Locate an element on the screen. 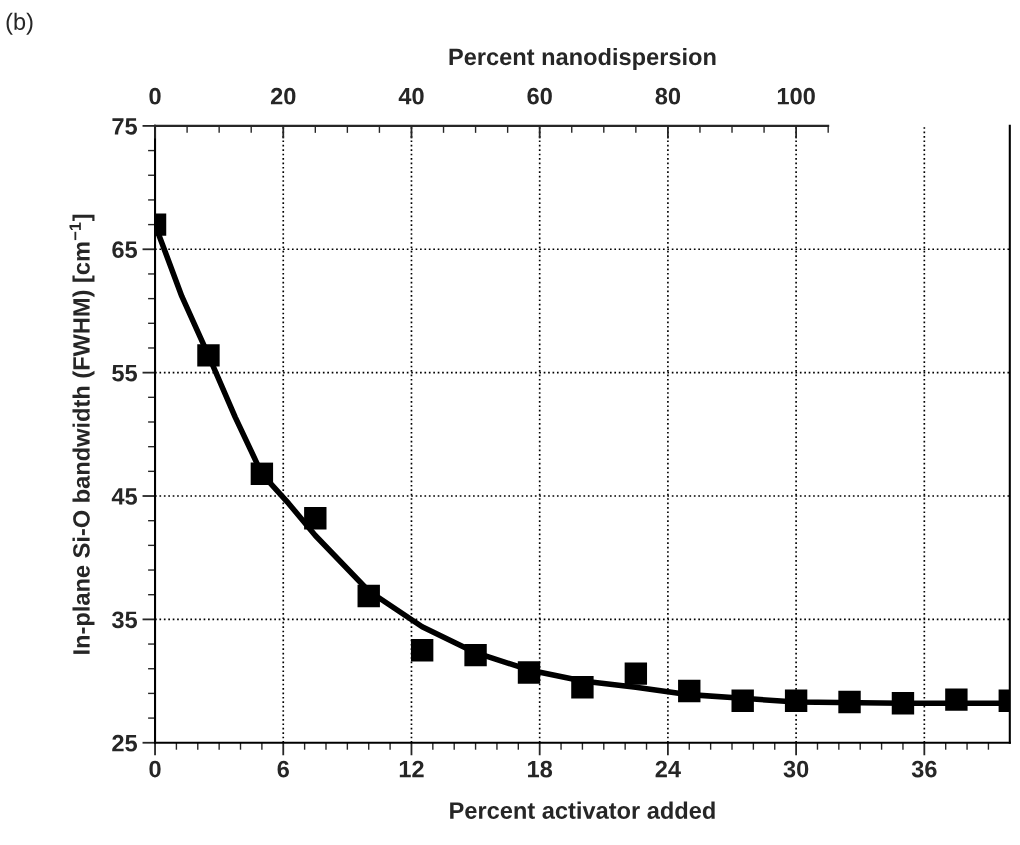 Image resolution: width=1020 pixels, height=845 pixels. y-axis-title: In-plane Si-O bandwidth (FWHM) [cm$^{−1}$] is located at coordinates (82, 434).